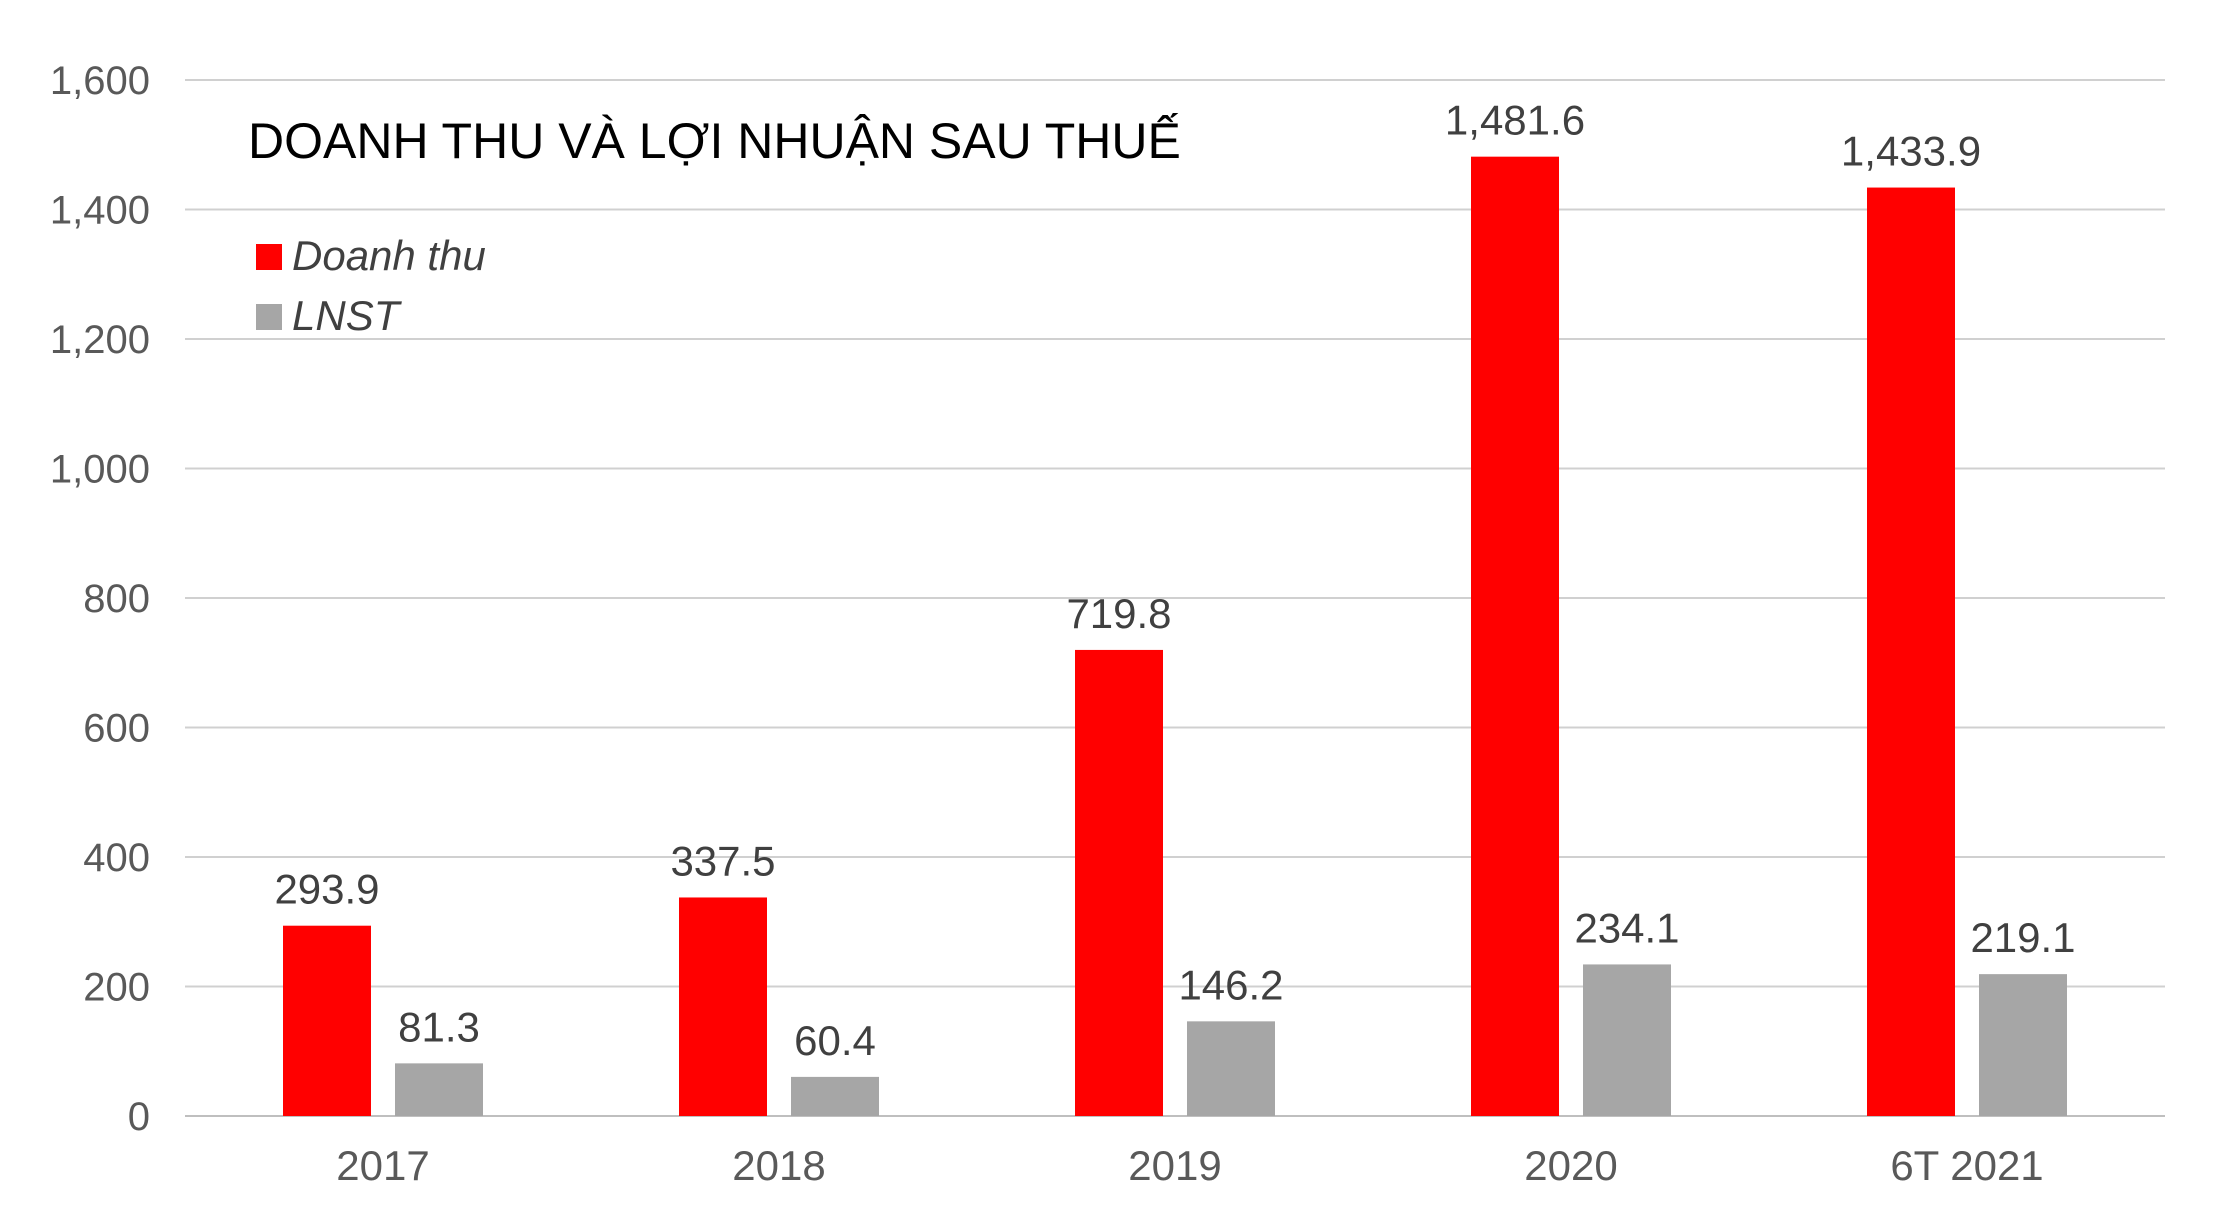  I want to click on data-label-lnst-6t-2021: 219.1, so click(2022, 937).